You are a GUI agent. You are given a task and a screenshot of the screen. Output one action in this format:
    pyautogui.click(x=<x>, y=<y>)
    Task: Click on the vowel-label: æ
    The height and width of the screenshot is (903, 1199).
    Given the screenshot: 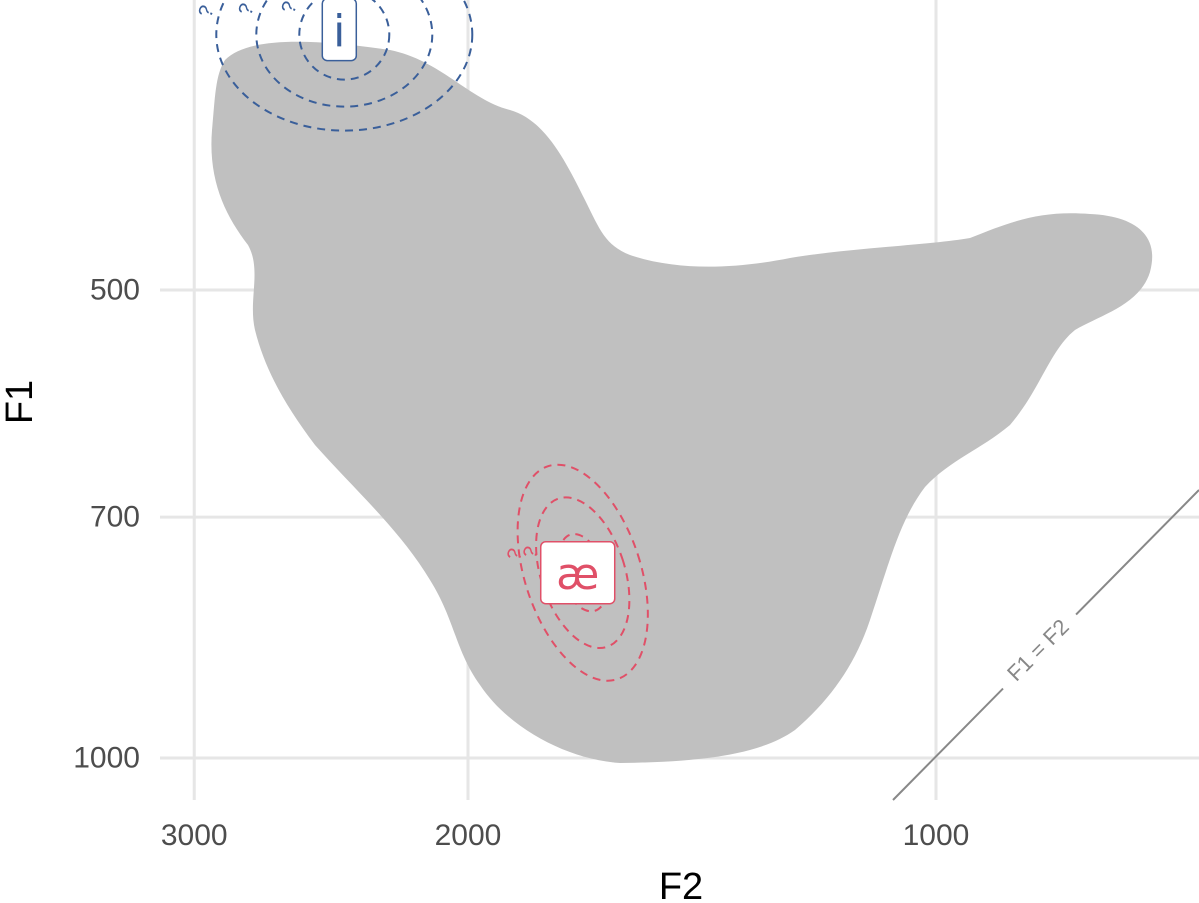 What is the action you would take?
    pyautogui.click(x=577, y=574)
    